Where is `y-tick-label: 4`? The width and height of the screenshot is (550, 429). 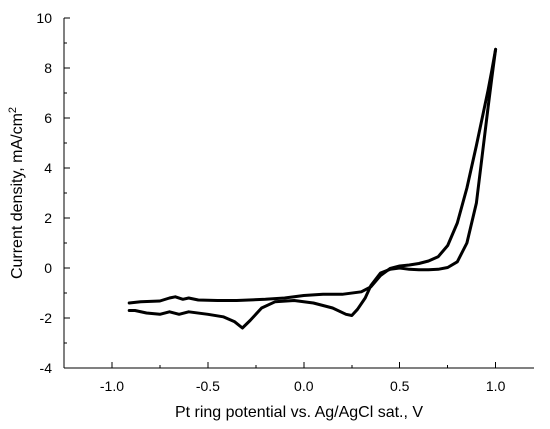 y-tick-label: 4 is located at coordinates (48, 168).